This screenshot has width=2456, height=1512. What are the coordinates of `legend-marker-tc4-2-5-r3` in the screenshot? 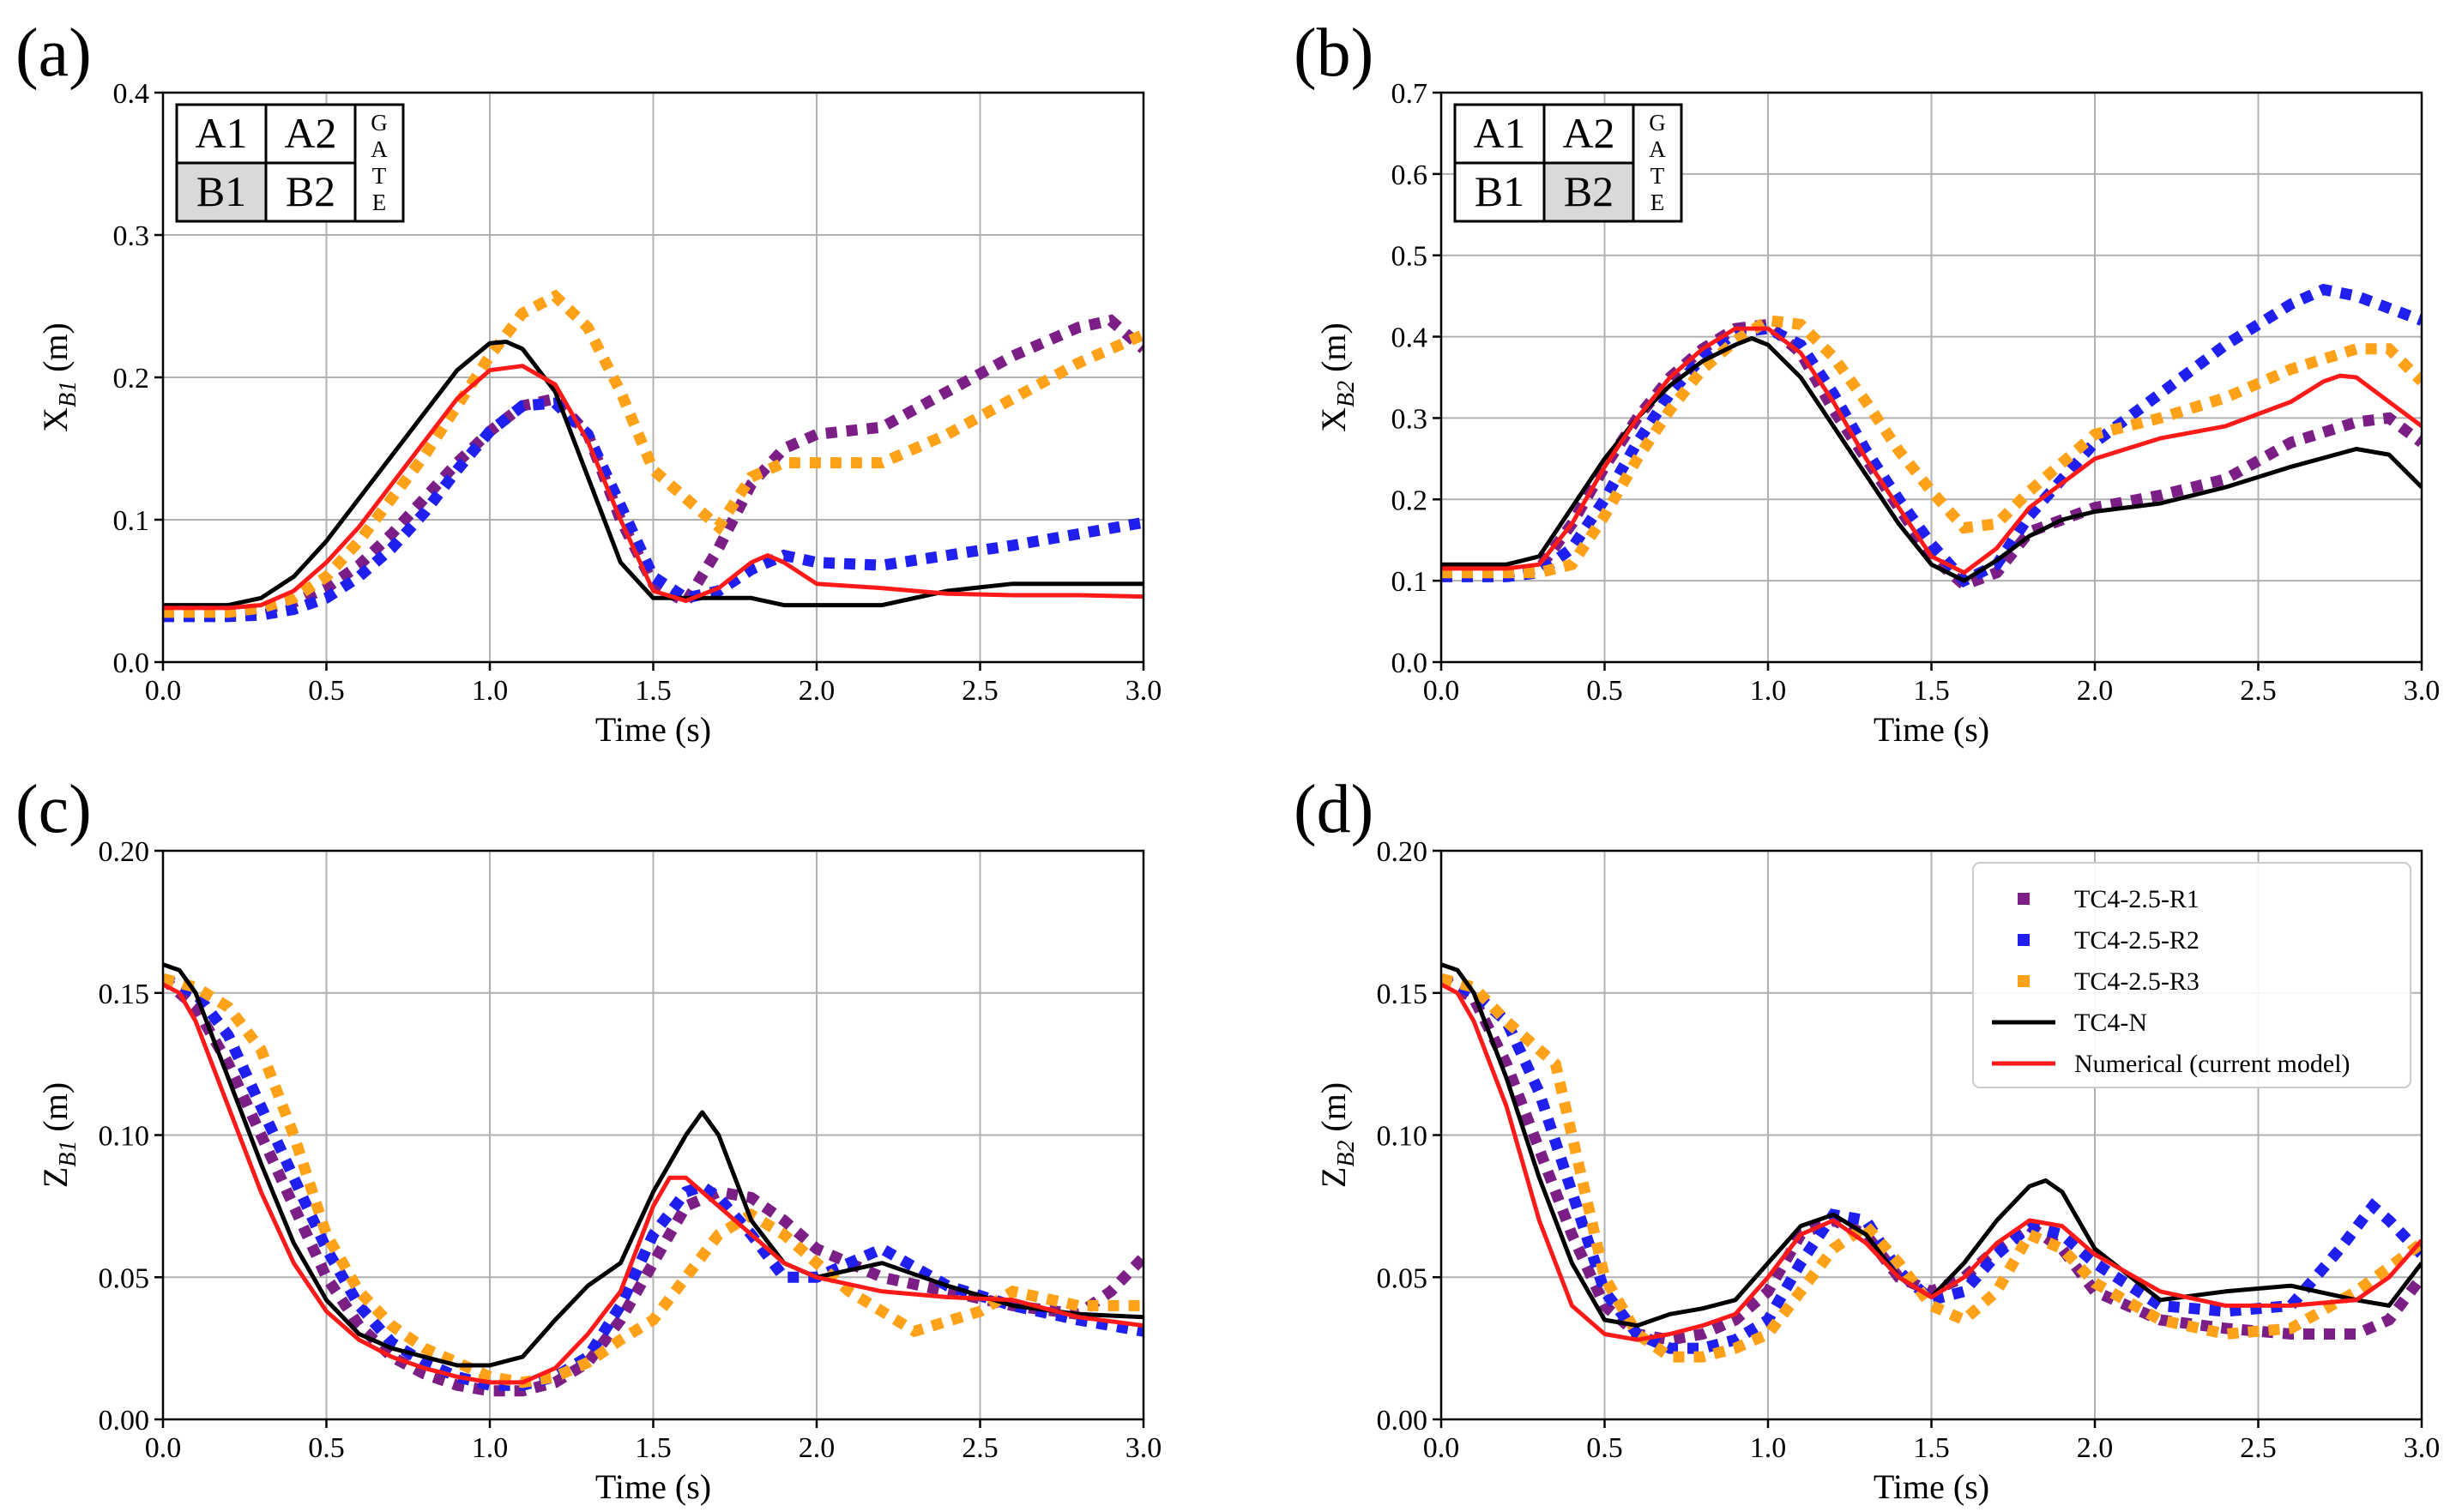 It's located at (2024, 981).